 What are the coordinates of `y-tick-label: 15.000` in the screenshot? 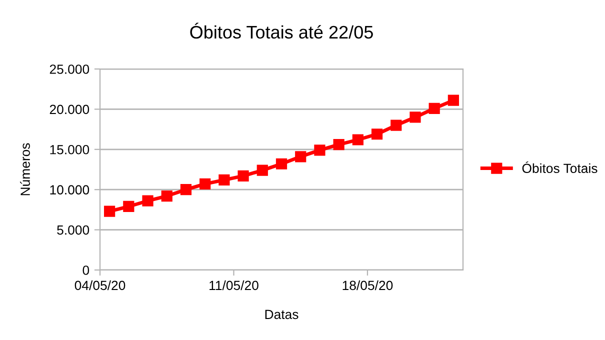 It's located at (70, 149).